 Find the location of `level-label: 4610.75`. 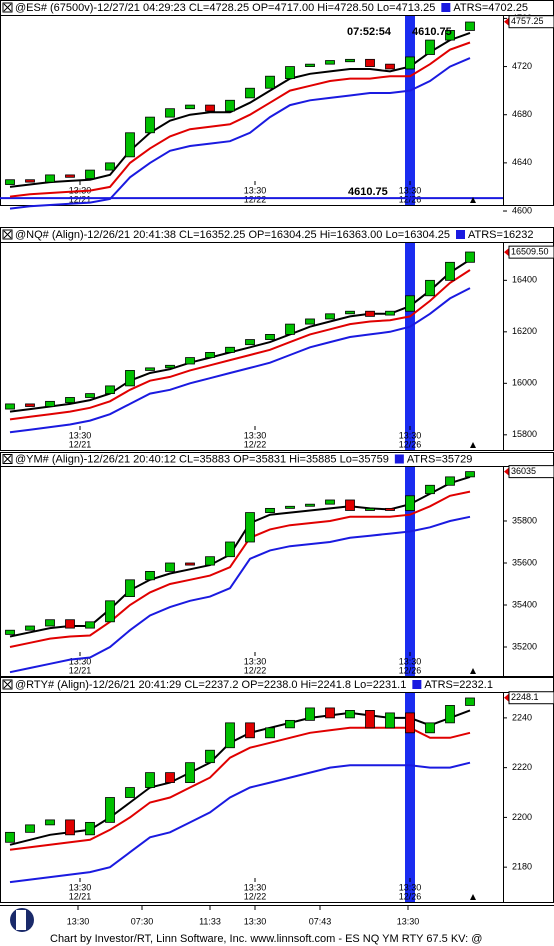

level-label: 4610.75 is located at coordinates (368, 192).